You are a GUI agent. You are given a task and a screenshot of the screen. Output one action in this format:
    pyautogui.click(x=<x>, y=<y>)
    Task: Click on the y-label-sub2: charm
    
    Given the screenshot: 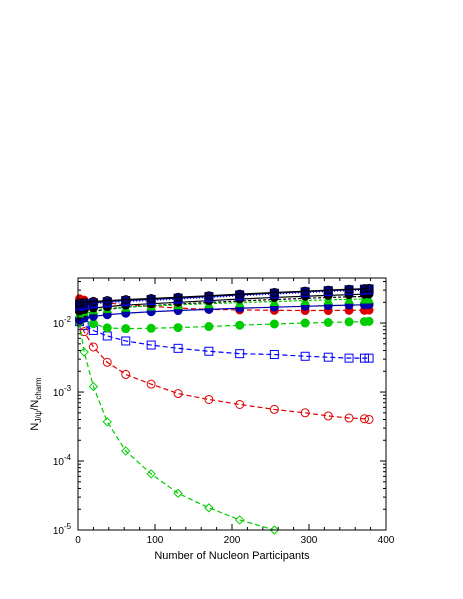 What is the action you would take?
    pyautogui.click(x=38, y=388)
    